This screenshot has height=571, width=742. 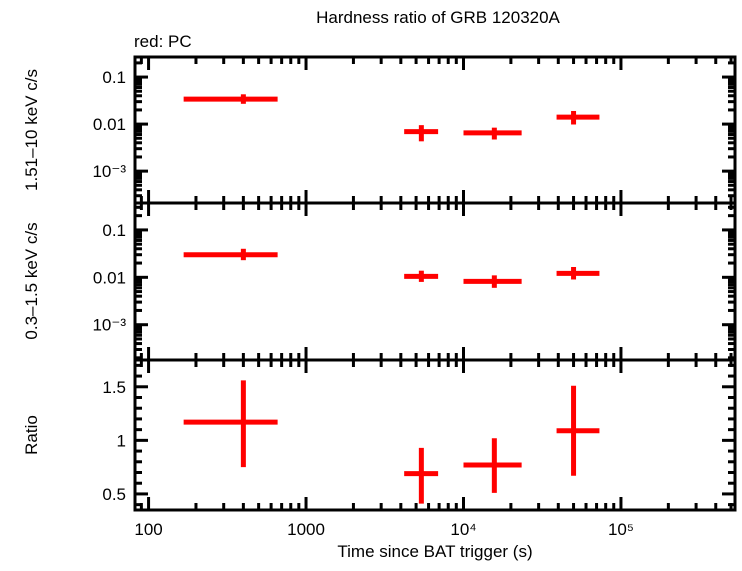 I want to click on y-axis-label-ratio: Ratio, so click(x=31, y=435).